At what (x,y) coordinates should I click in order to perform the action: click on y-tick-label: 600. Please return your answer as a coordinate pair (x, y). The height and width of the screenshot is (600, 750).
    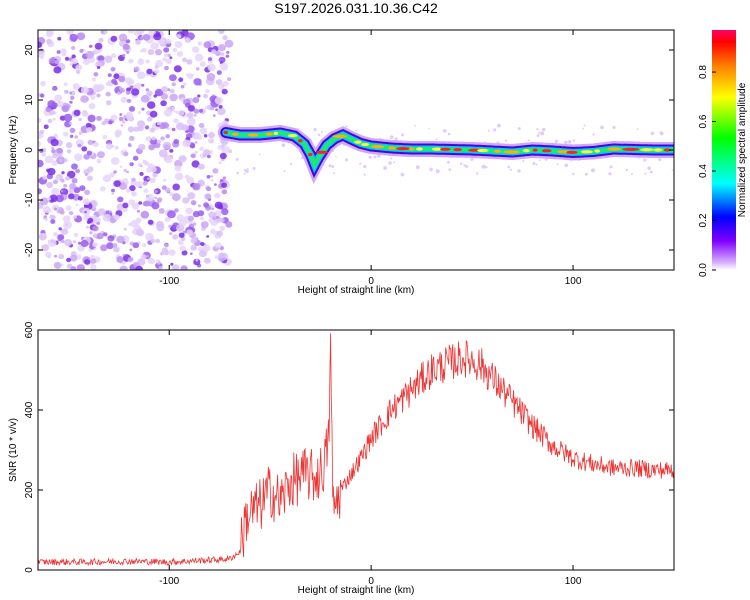
    Looking at the image, I should click on (29, 329).